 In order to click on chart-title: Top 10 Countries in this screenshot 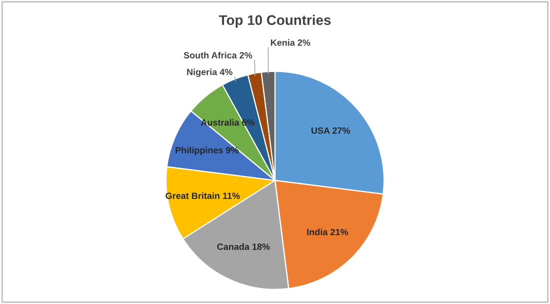, I will do `click(274, 21)`.